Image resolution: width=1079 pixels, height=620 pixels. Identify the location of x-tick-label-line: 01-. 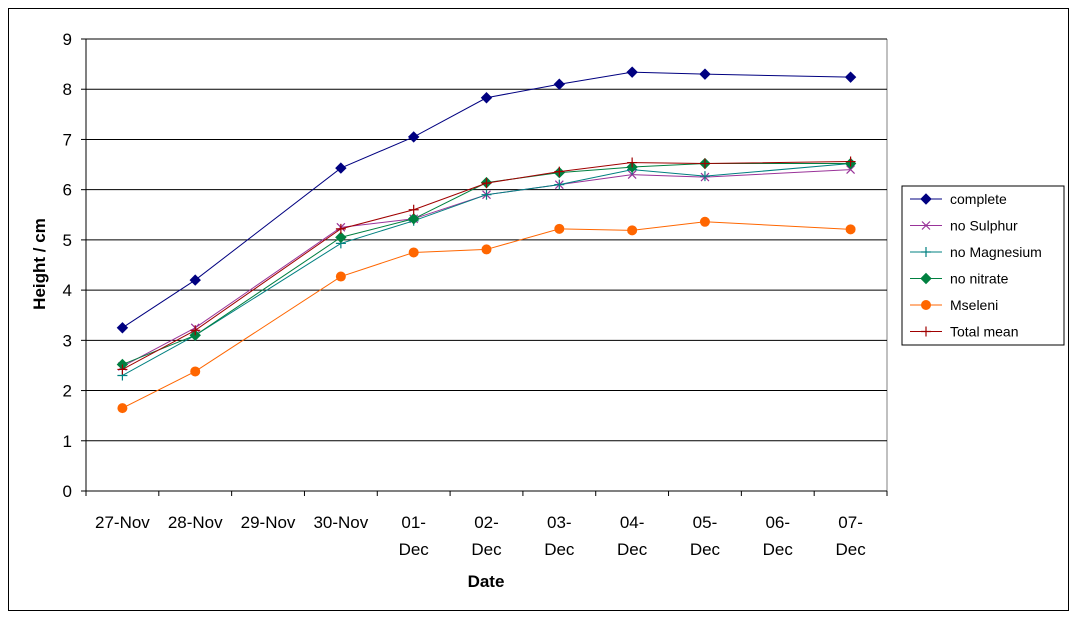
(413, 522).